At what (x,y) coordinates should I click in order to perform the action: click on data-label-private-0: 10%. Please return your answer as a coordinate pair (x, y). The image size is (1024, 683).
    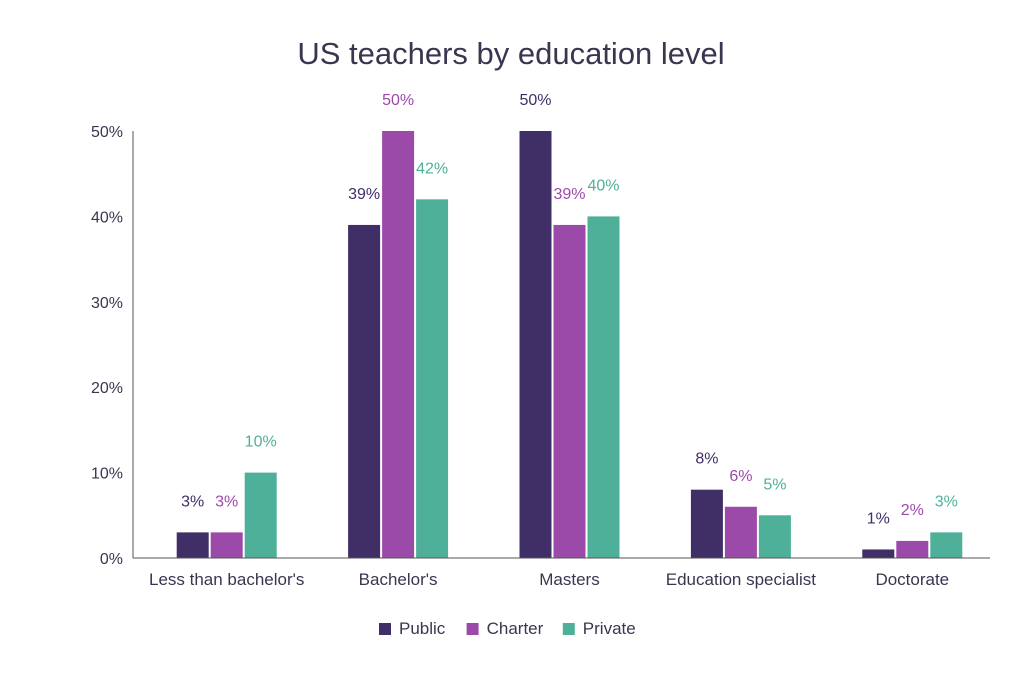
    Looking at the image, I should click on (261, 442).